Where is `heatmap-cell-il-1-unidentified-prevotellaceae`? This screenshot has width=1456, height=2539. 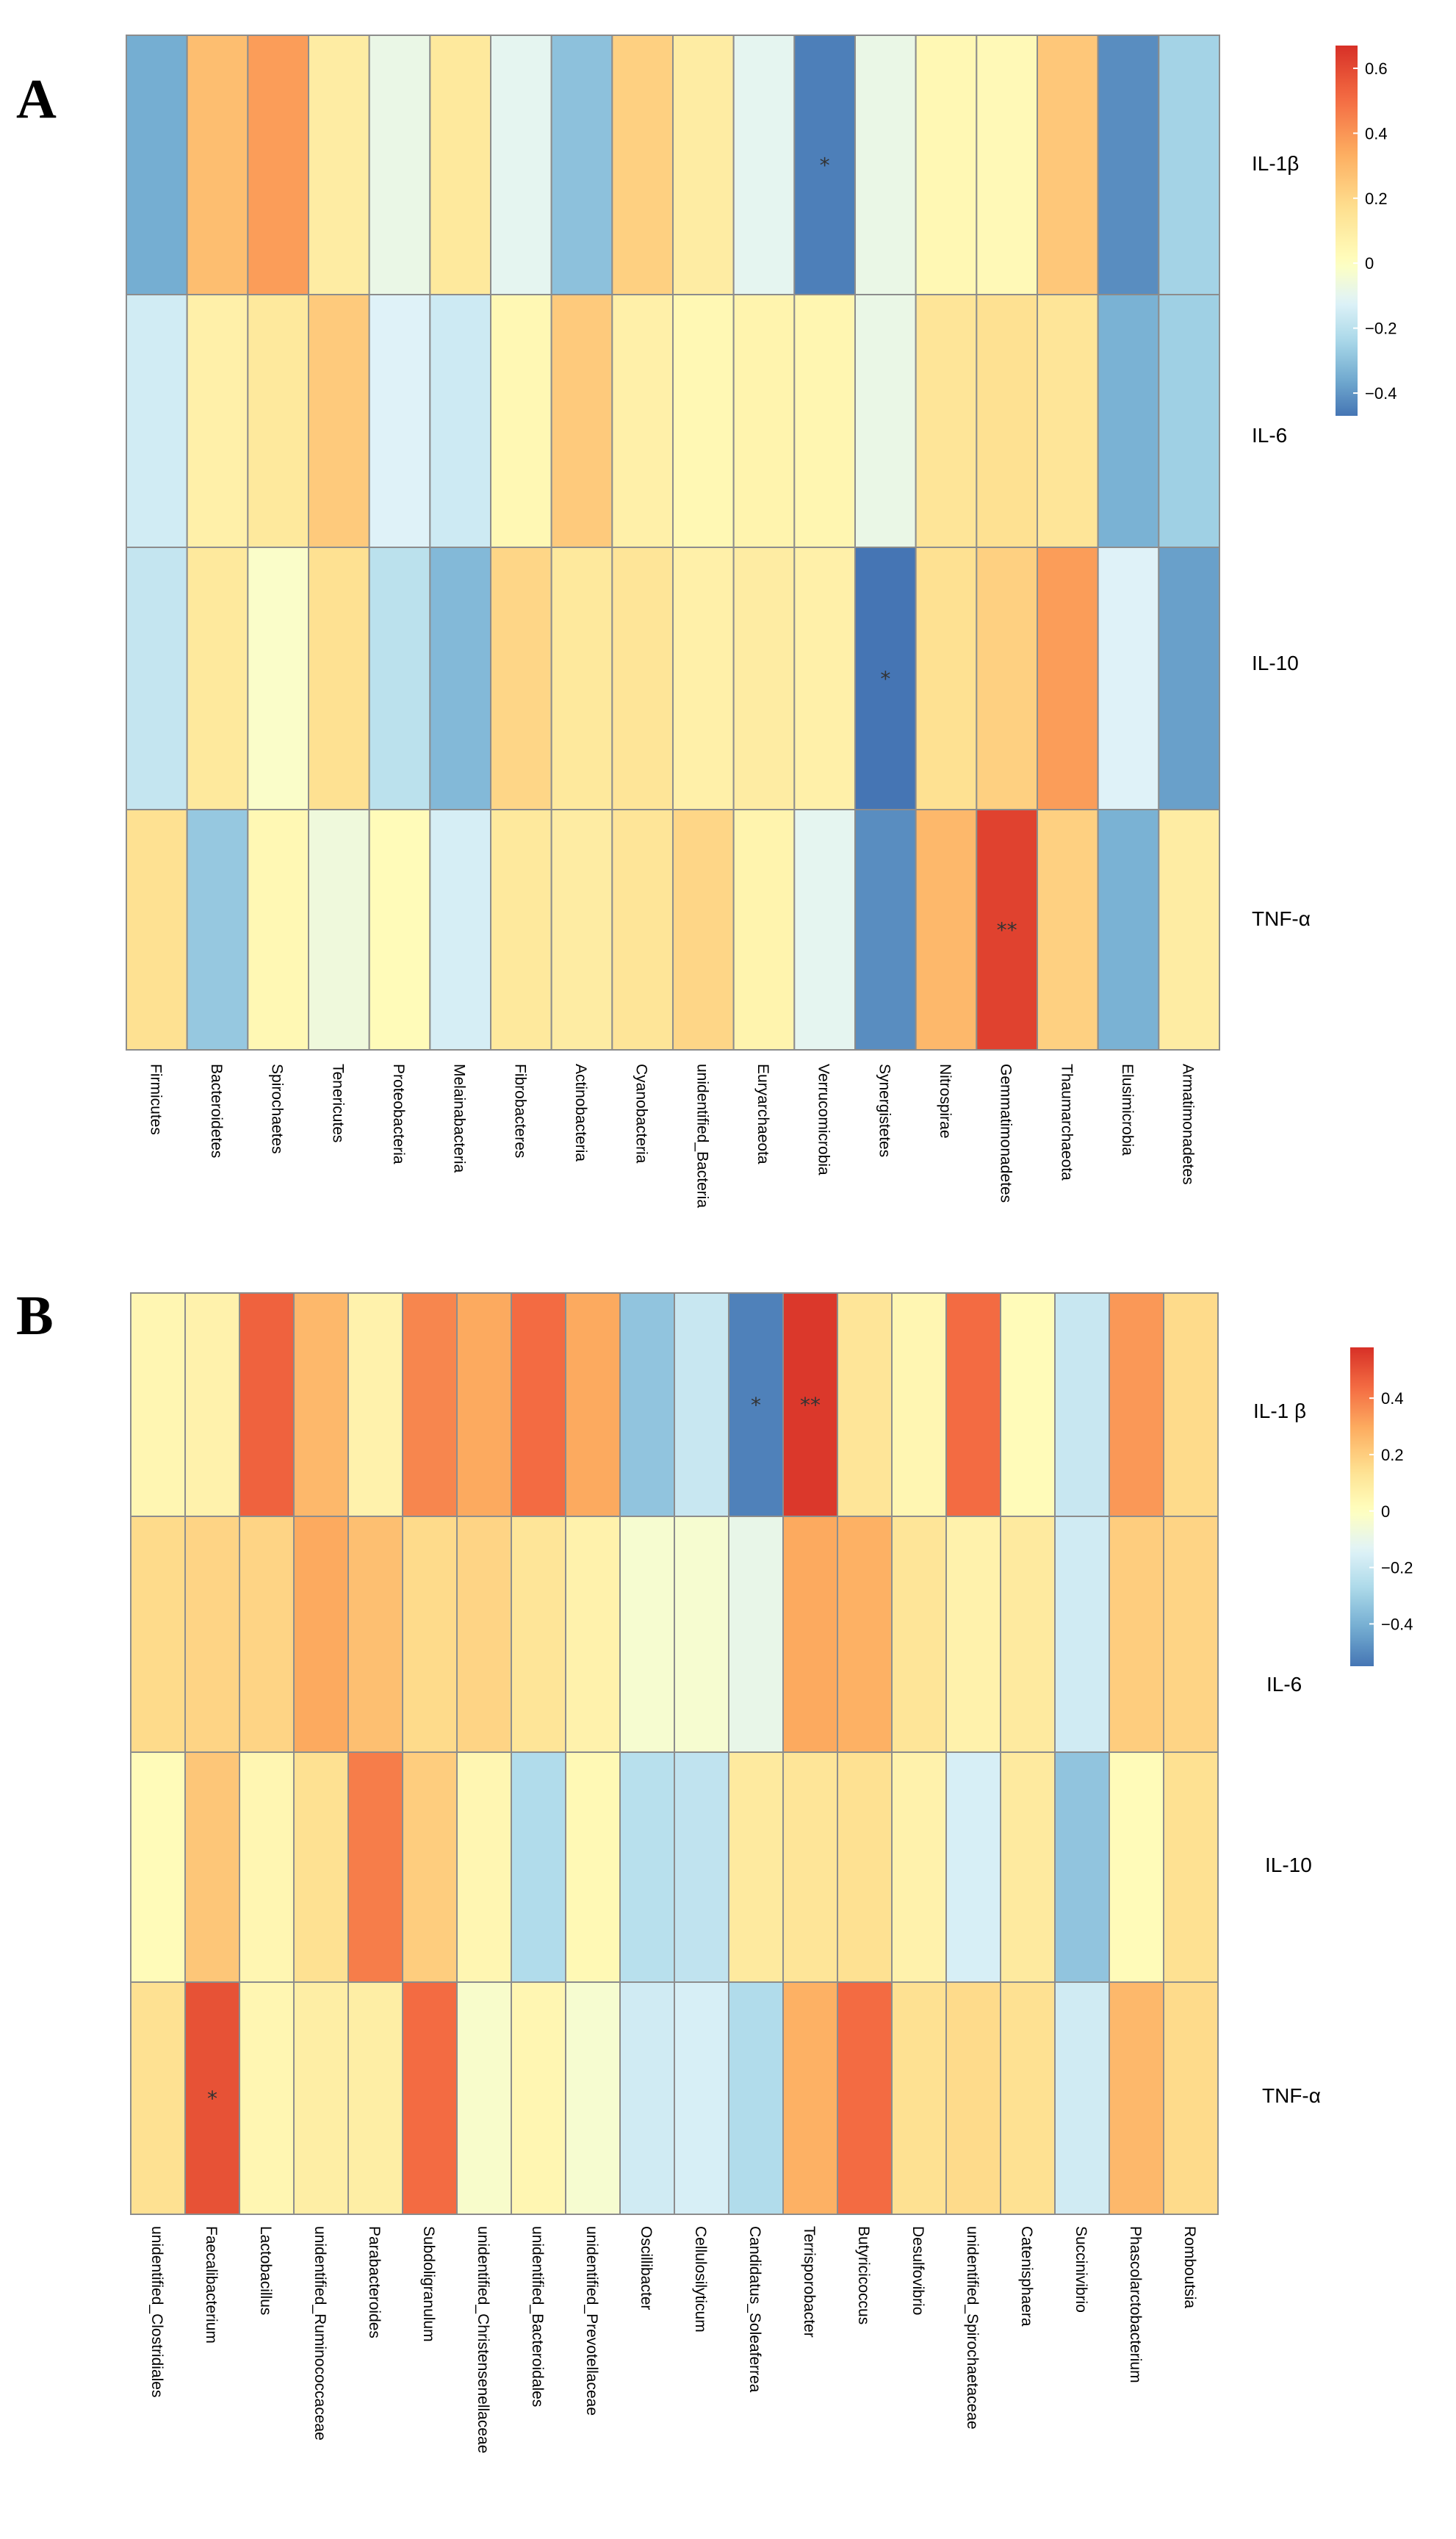
heatmap-cell-il-1-unidentified-prevotellaceae is located at coordinates (593, 1404).